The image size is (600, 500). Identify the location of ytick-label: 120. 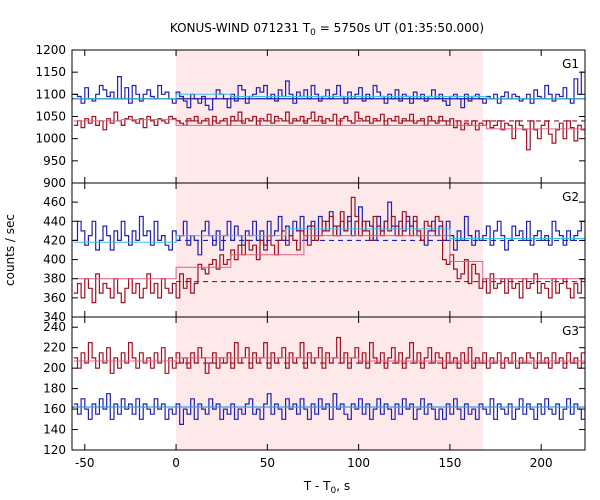
(54, 450).